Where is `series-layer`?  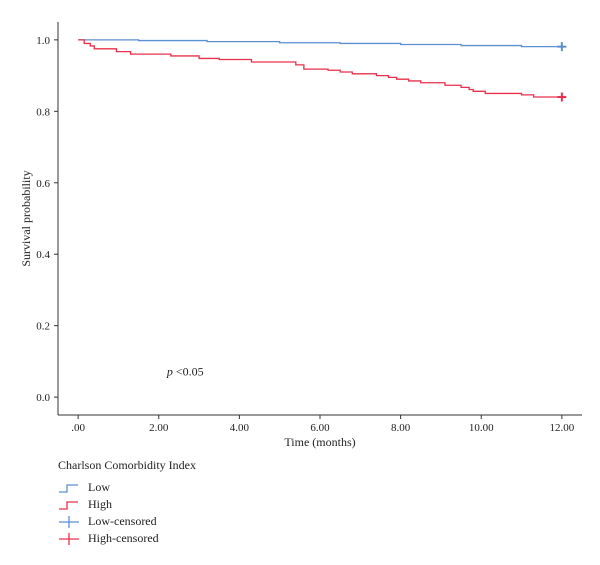 series-layer is located at coordinates (322, 70).